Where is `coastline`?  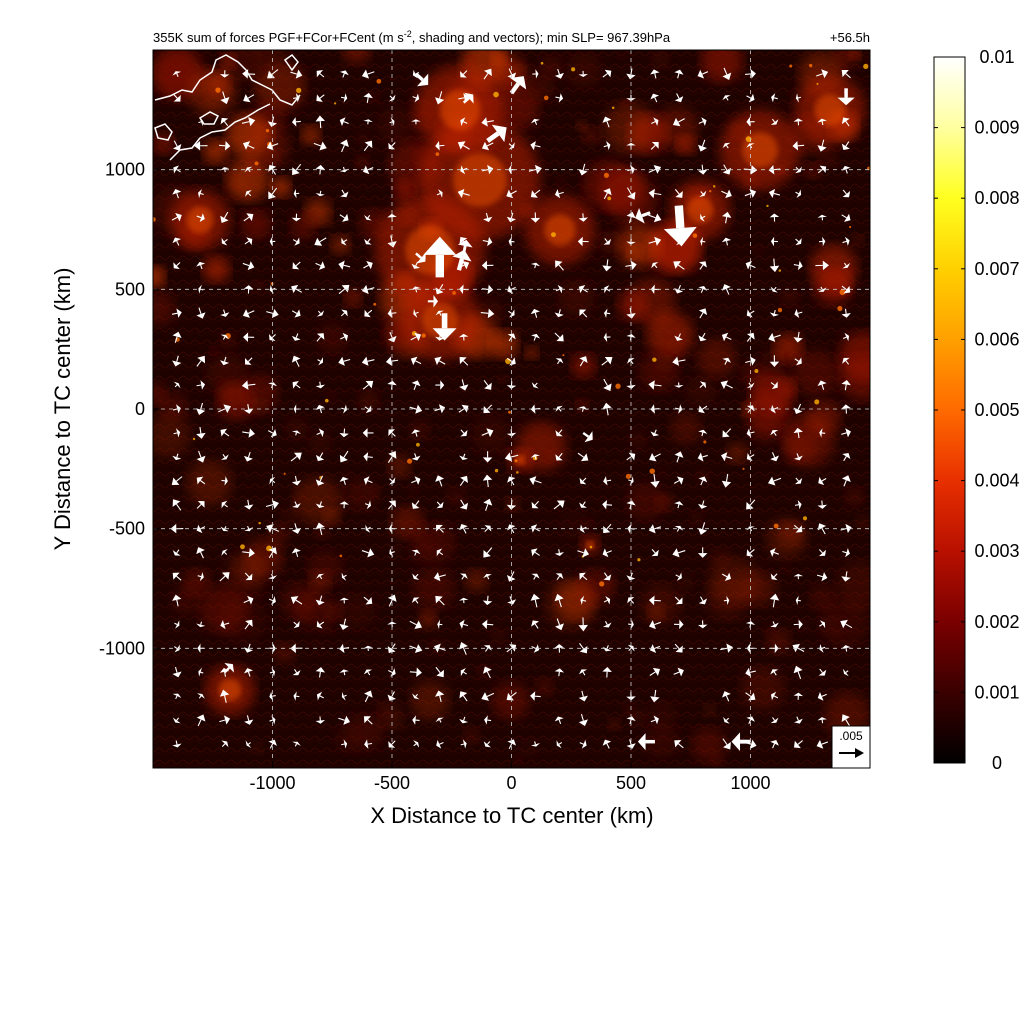
coastline is located at coordinates (227, 107).